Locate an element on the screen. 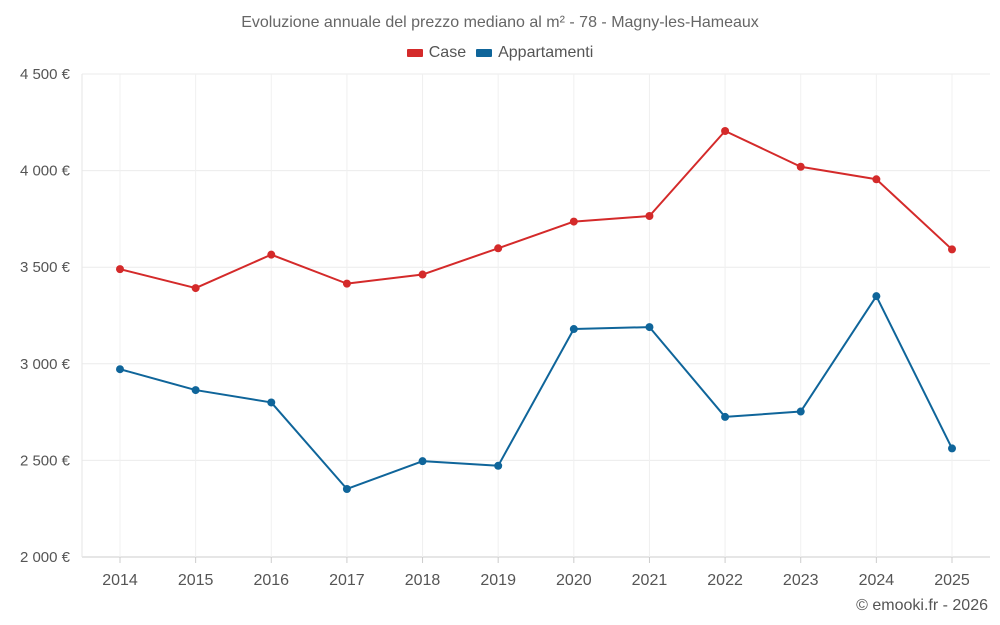  legend-label-case: Case is located at coordinates (447, 52).